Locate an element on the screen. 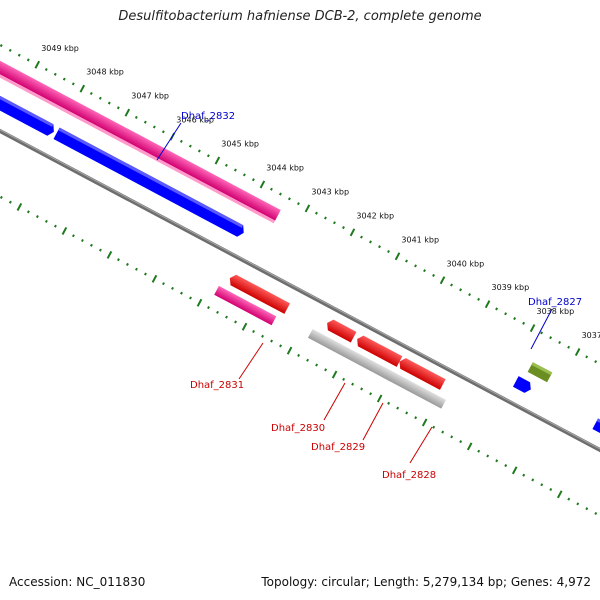 This screenshot has width=600, height=600. gene-label-dhaf-2829: Dhaf_2829 is located at coordinates (338, 447).